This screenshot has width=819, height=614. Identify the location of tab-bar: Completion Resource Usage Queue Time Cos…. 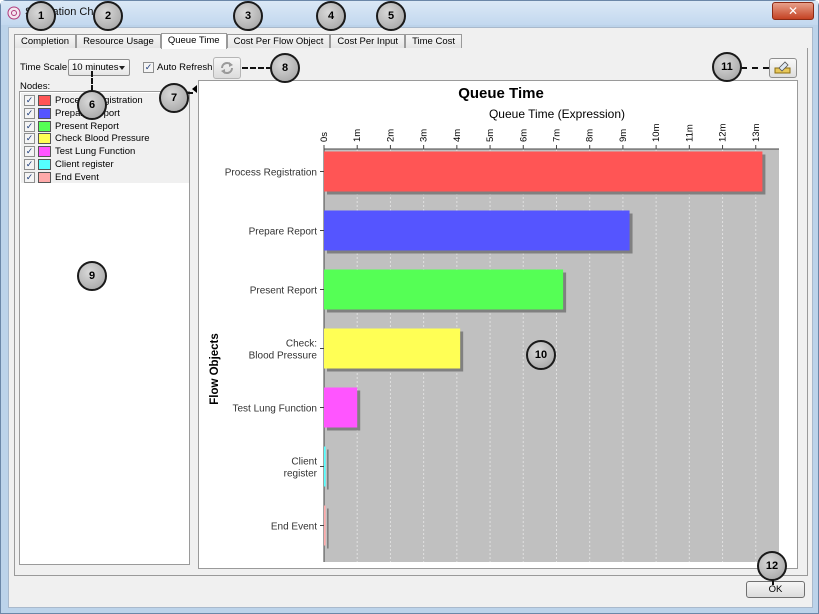
(238, 41).